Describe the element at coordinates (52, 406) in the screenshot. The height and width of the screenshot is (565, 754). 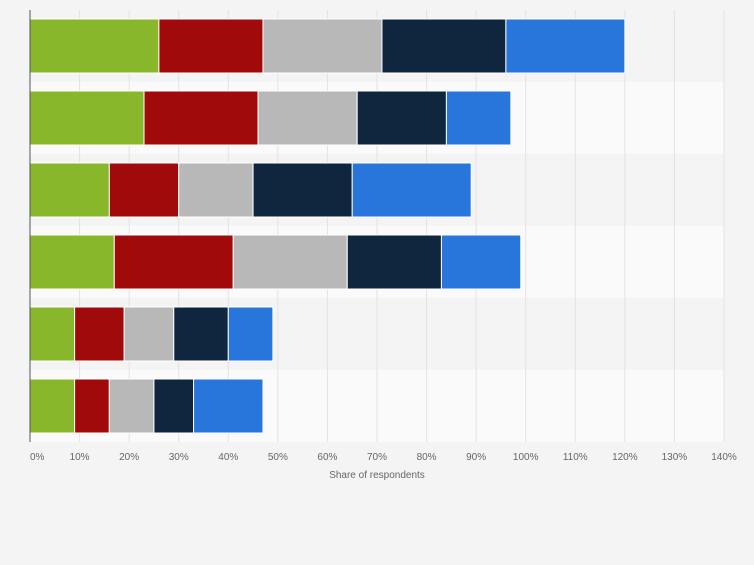
I see `bar-segment-row6-series1` at that location.